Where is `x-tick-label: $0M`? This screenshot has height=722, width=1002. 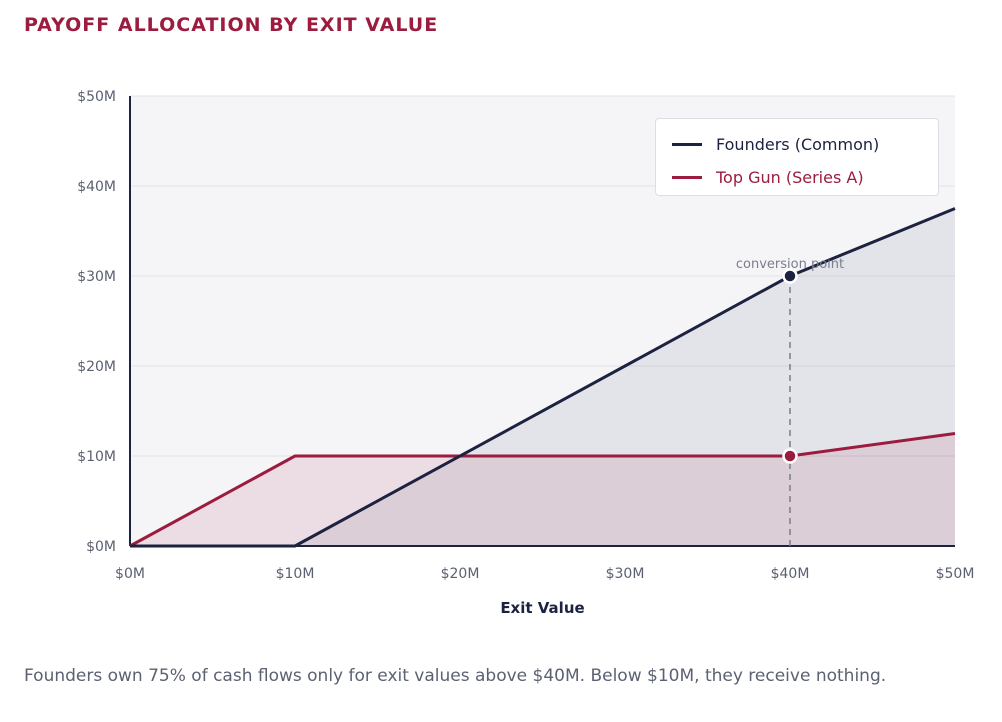
x-tick-label: $0M is located at coordinates (130, 574).